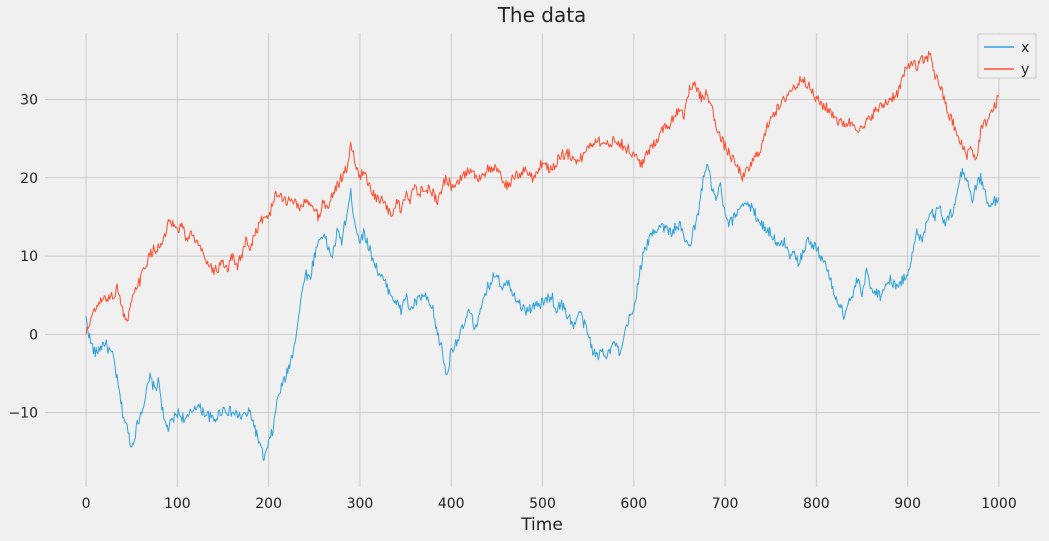 The width and height of the screenshot is (1049, 541). I want to click on y-tick-label: −10, so click(23, 414).